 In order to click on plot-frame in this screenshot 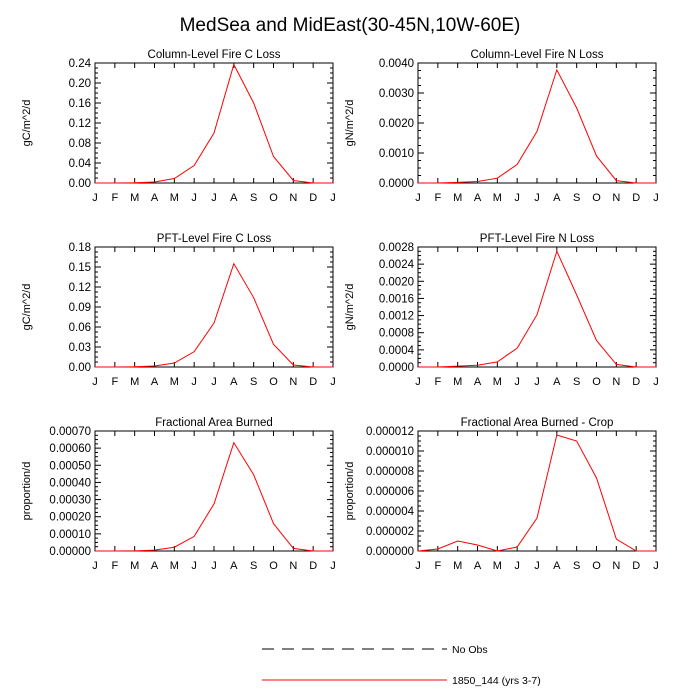, I will do `click(537, 307)`.